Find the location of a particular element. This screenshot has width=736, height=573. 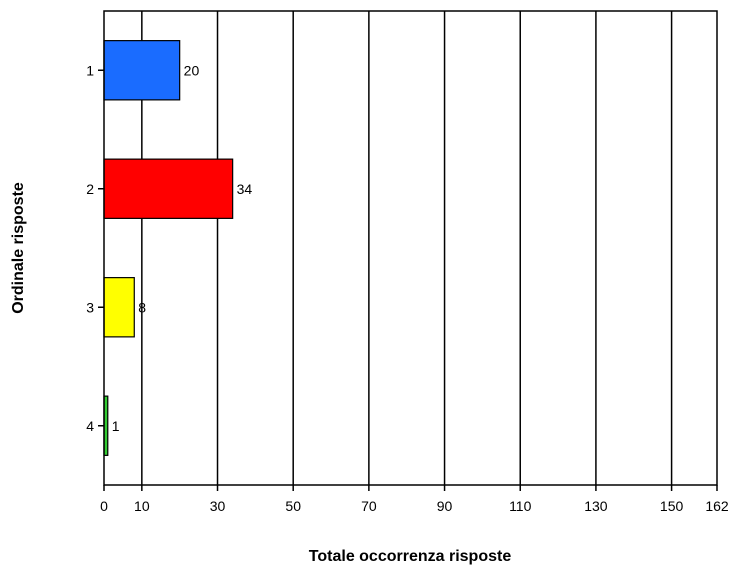

y-tick-label-3: 3 is located at coordinates (90, 307).